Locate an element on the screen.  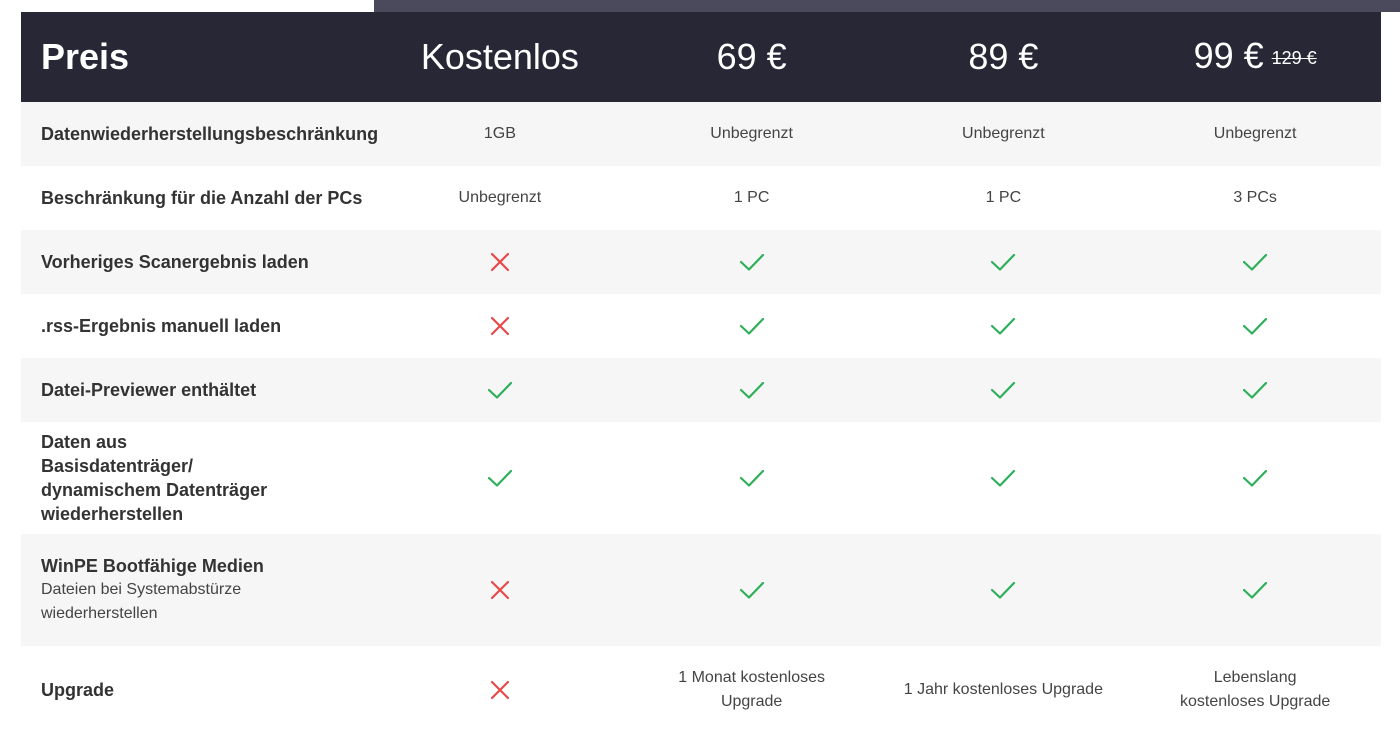
feature-name: .rss-Ergebnis manuell laden is located at coordinates (161, 326).